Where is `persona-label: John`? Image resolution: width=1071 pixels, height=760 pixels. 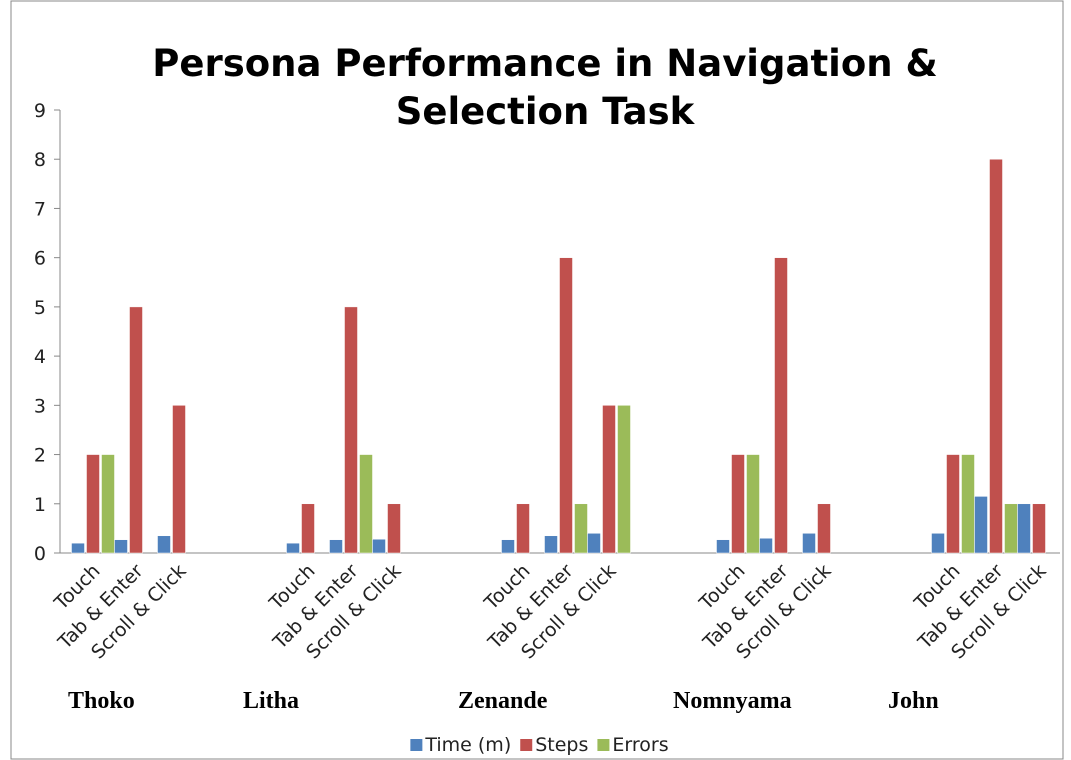
persona-label: John is located at coordinates (913, 701).